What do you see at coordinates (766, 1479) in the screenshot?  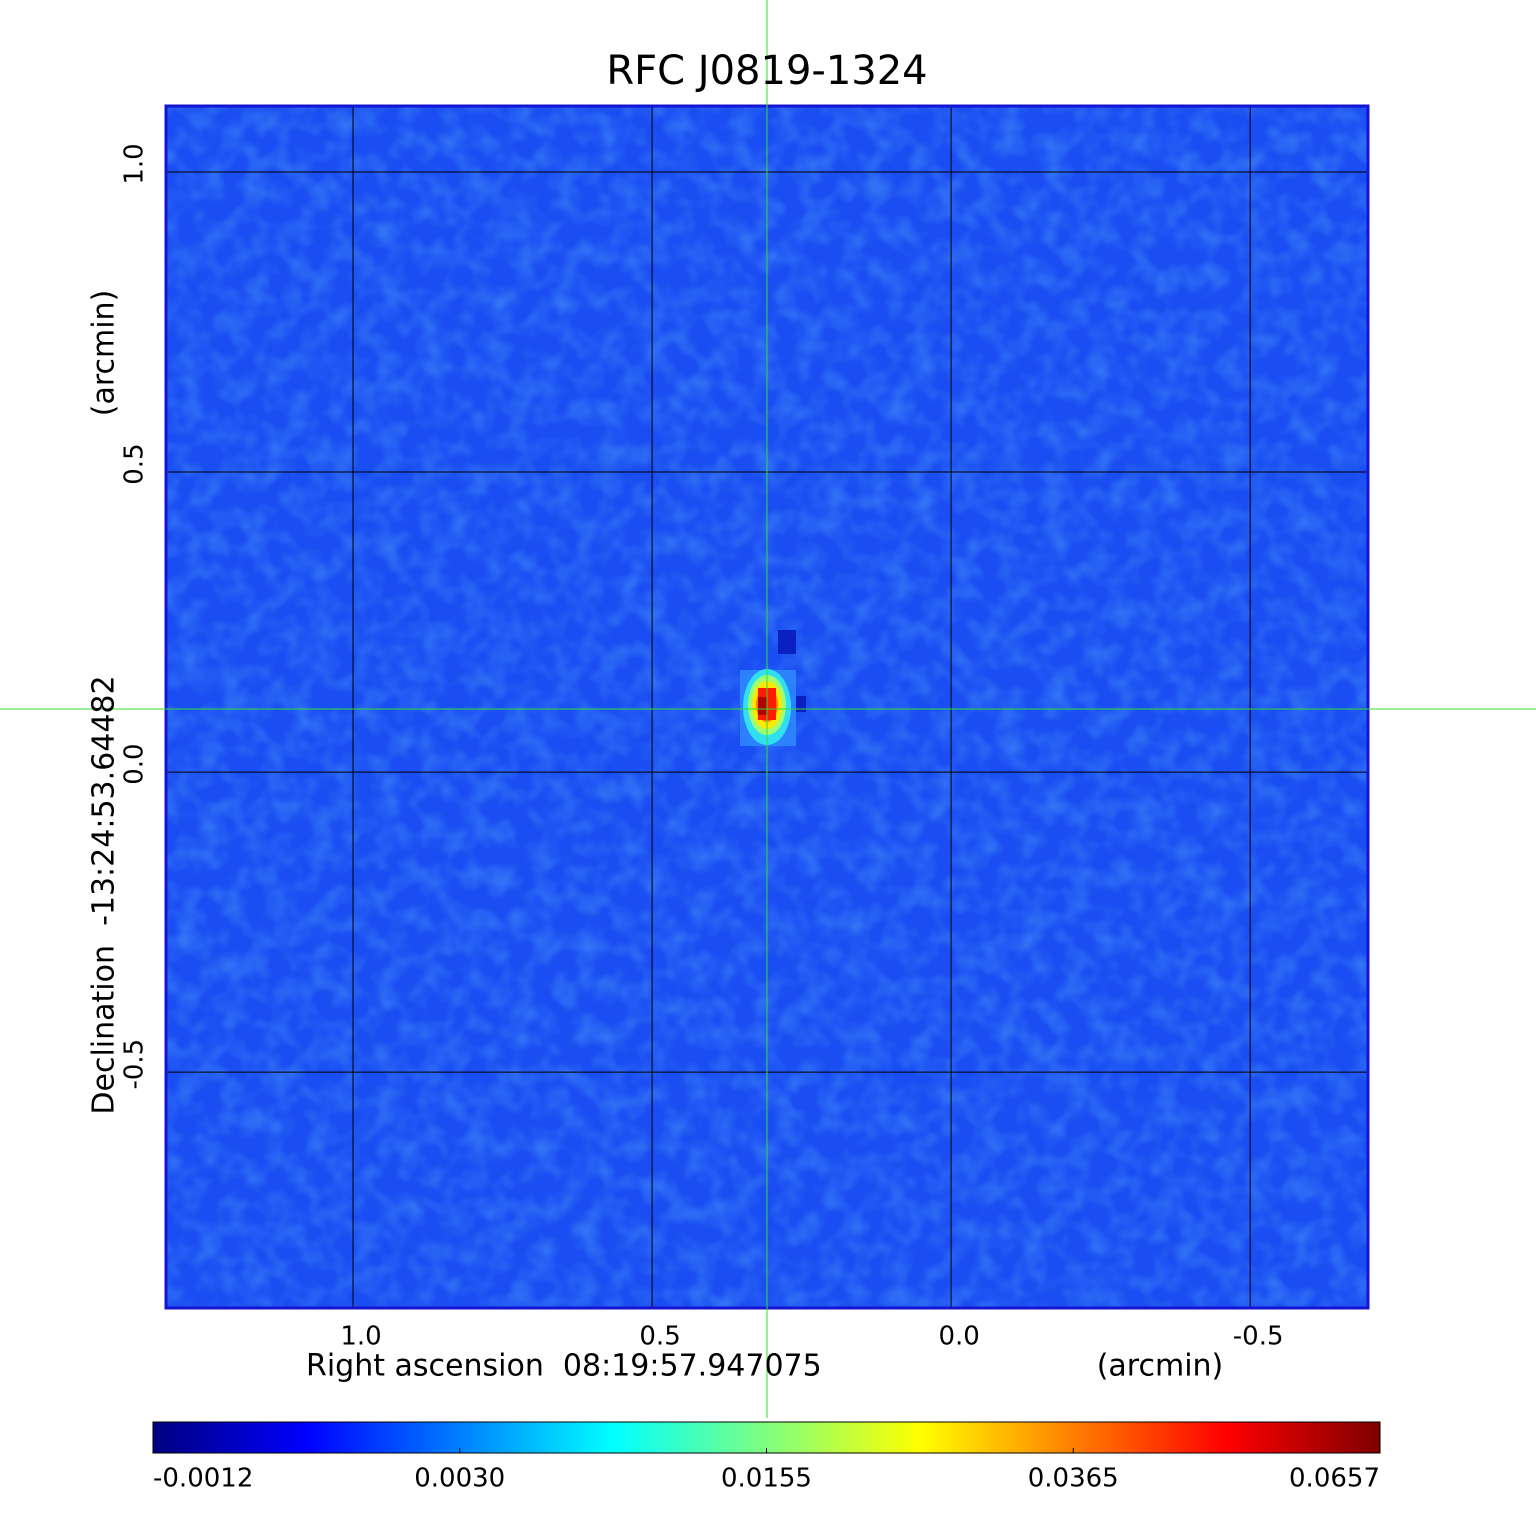 I see `colorbar-tick-label: 0.0155` at bounding box center [766, 1479].